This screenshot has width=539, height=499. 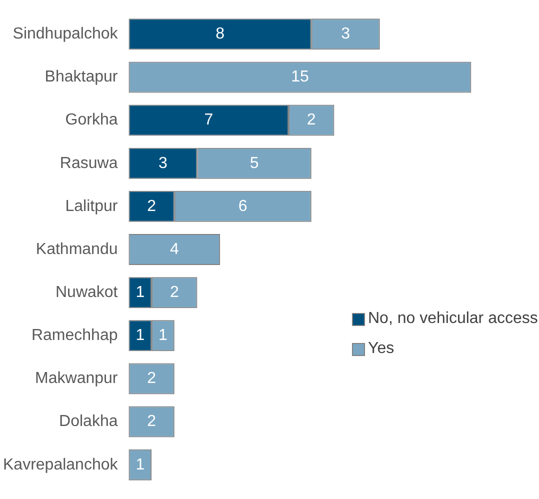 What do you see at coordinates (76, 379) in the screenshot?
I see `y-tick-label: Makwanpur` at bounding box center [76, 379].